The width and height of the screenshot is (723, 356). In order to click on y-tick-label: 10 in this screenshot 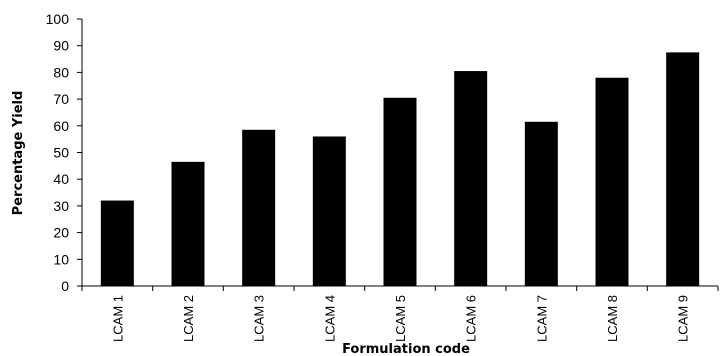, I will do `click(61, 259)`.